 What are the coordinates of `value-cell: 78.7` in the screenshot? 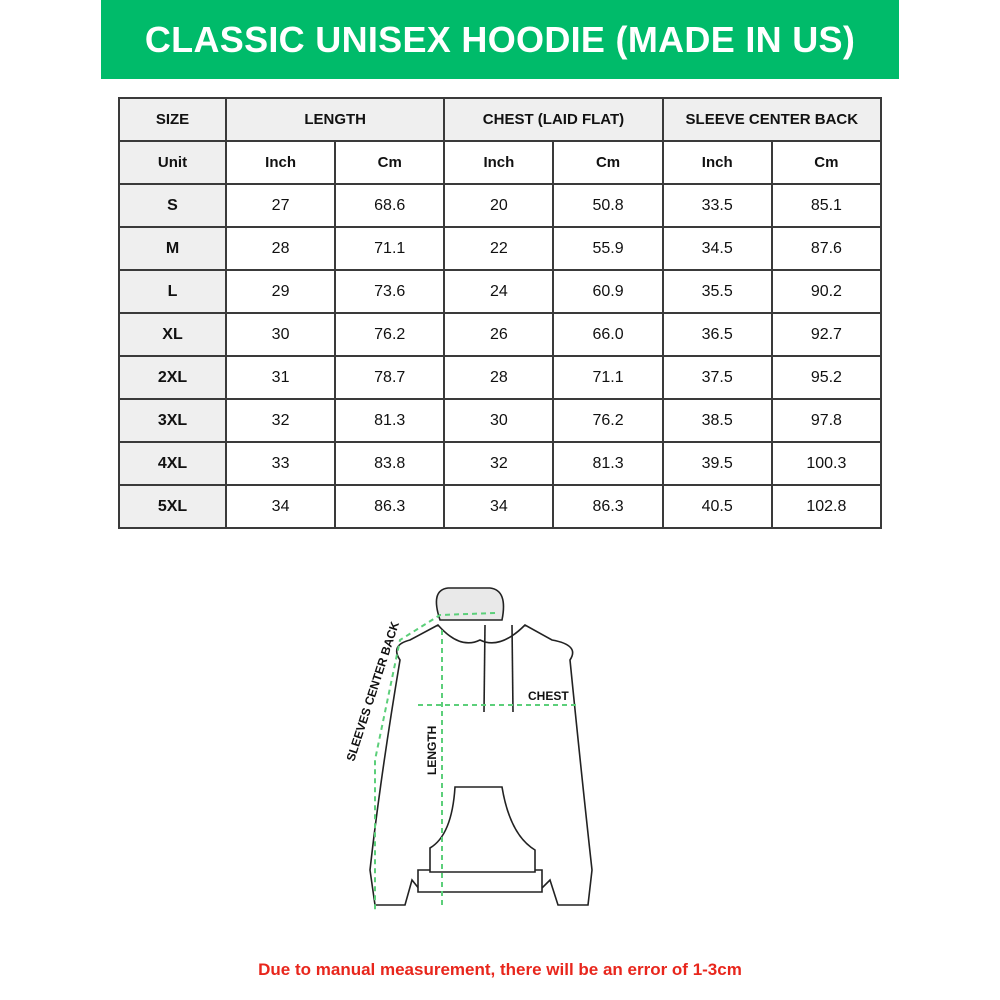 It's located at (390, 377).